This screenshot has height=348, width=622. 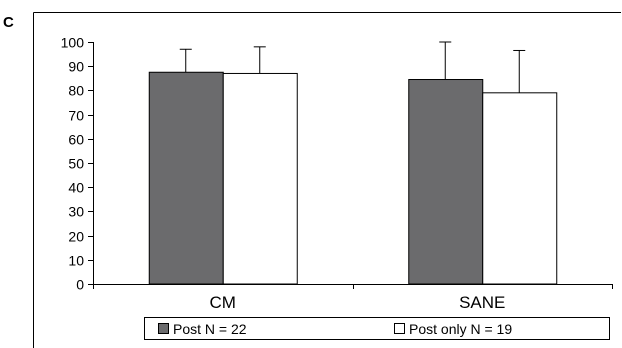 I want to click on y-tick-label: 70, so click(x=76, y=116).